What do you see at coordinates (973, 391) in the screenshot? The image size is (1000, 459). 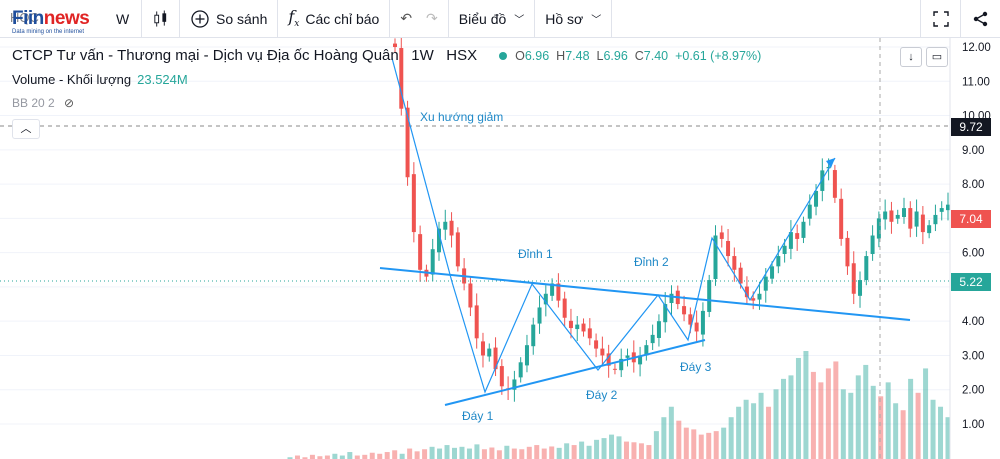 I see `y-tick-label: 2.00` at bounding box center [973, 391].